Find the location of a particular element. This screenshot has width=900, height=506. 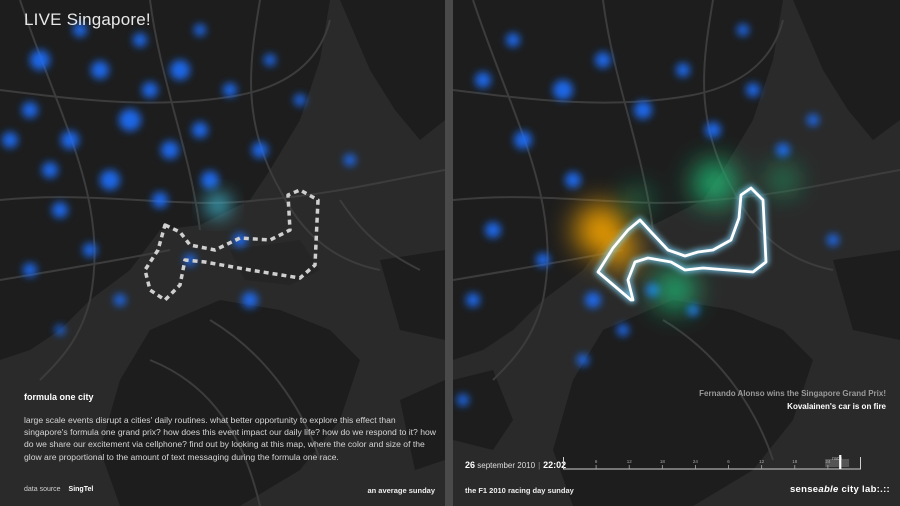

timeline-cursor is located at coordinates (840, 462).